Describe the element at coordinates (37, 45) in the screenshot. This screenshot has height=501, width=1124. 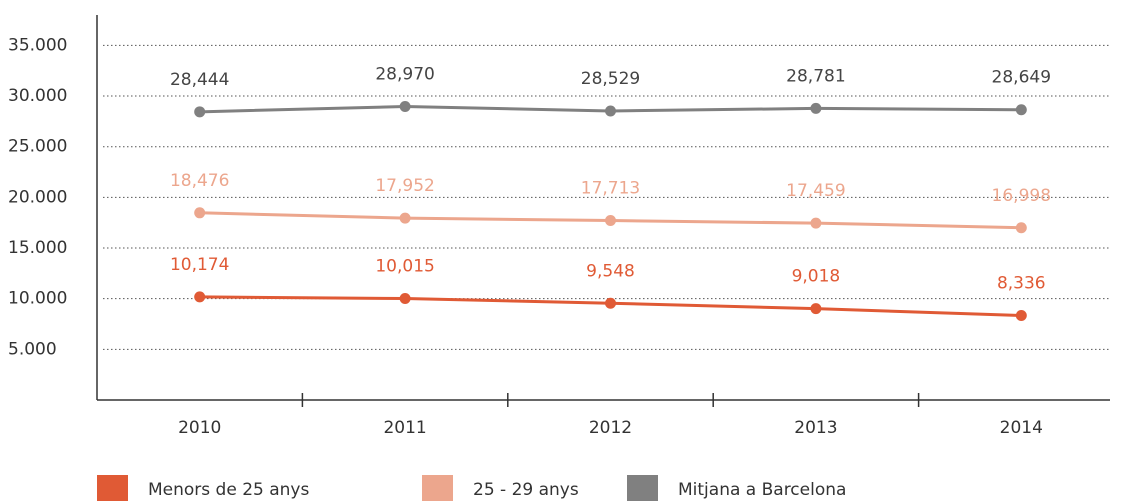
I see `y-tick-label: 35.000` at that location.